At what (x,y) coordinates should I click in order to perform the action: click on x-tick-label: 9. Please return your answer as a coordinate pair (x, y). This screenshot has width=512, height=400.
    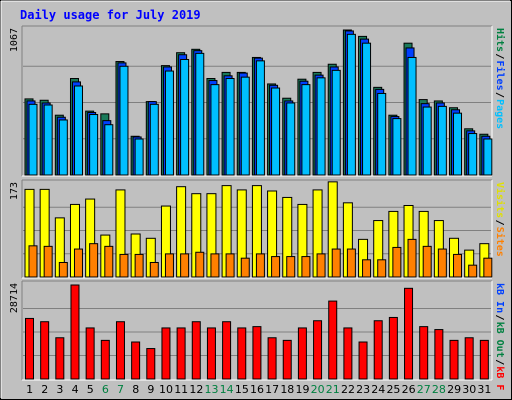
    Looking at the image, I should click on (150, 389).